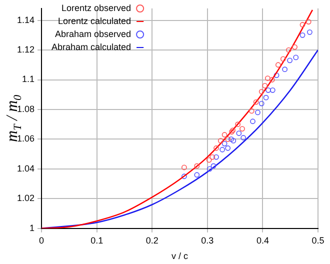 The width and height of the screenshot is (330, 264). What do you see at coordinates (92, 47) in the screenshot?
I see `legend-label: Abraham calculated` at bounding box center [92, 47].